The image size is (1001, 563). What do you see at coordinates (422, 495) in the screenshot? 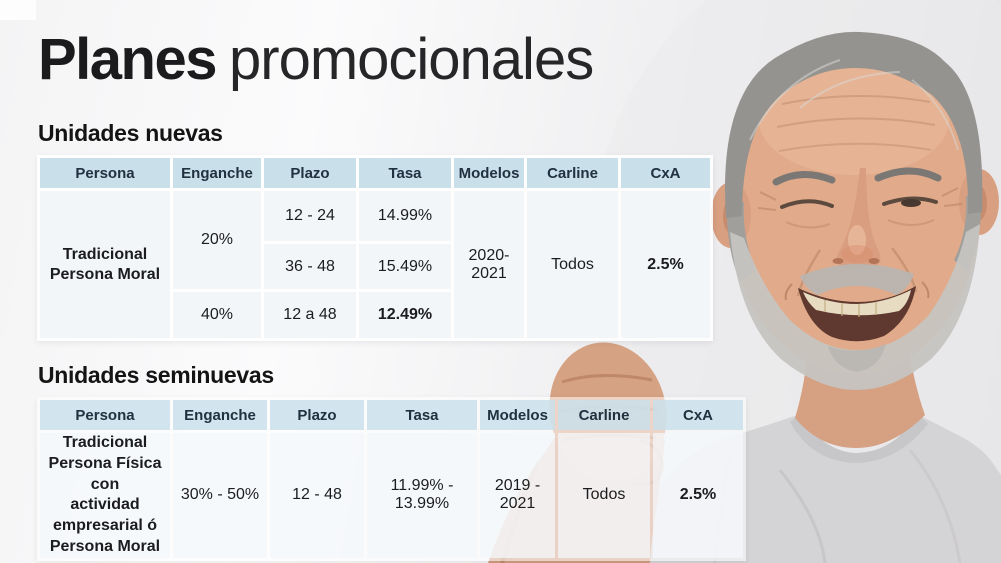
I see `used-tasa-cell: 11.99% - 13.99%` at bounding box center [422, 495].